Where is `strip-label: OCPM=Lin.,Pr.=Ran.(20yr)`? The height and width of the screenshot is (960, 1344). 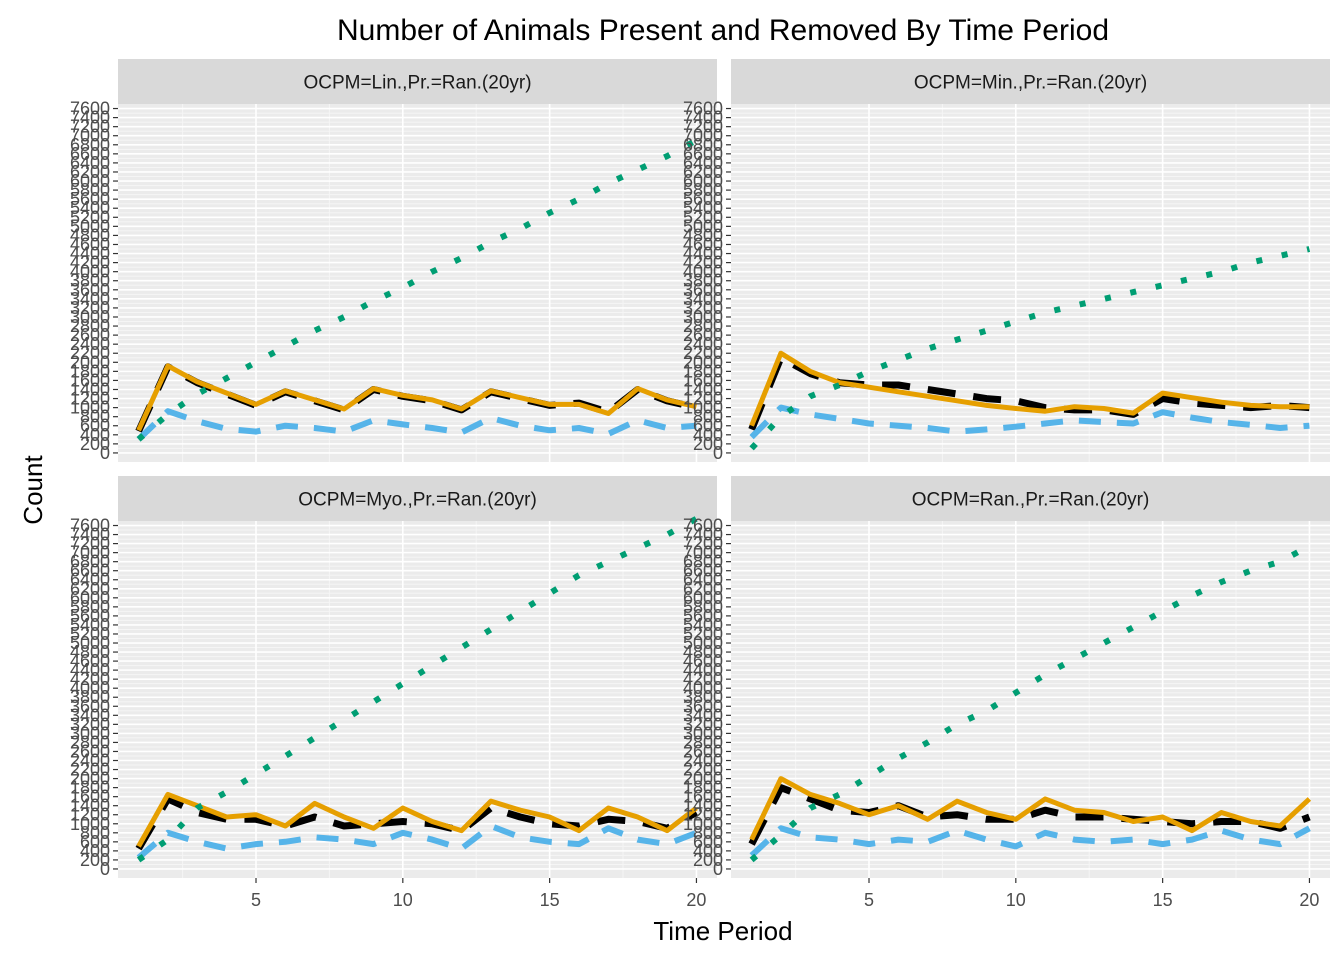 strip-label: OCPM=Lin.,Pr.=Ran.(20yr) is located at coordinates (417, 83).